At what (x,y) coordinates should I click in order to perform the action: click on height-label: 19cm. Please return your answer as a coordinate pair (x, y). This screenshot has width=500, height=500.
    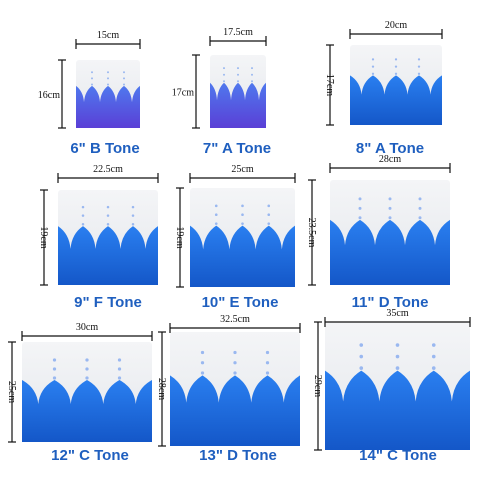
    Looking at the image, I should click on (43, 237).